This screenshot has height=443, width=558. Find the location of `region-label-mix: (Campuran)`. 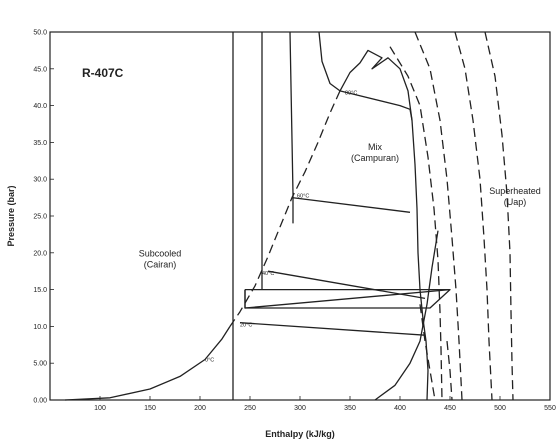

region-label-mix: (Campuran) is located at coordinates (375, 158).